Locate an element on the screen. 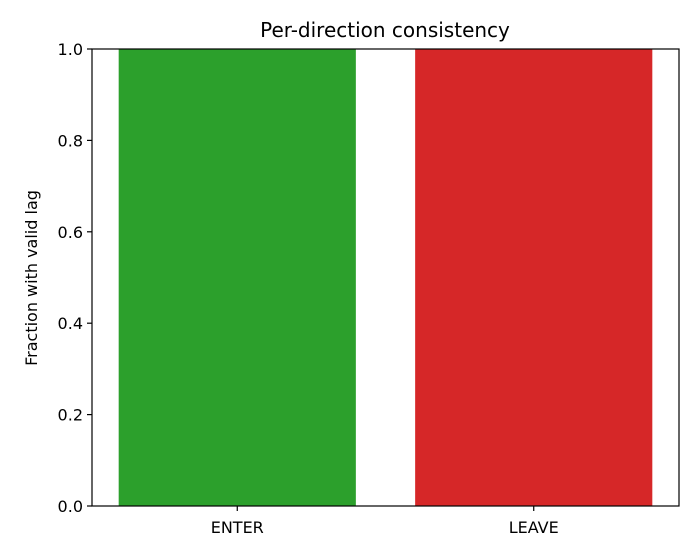 Image resolution: width=700 pixels, height=560 pixels. x-tick-label: LEAVE is located at coordinates (534, 527).